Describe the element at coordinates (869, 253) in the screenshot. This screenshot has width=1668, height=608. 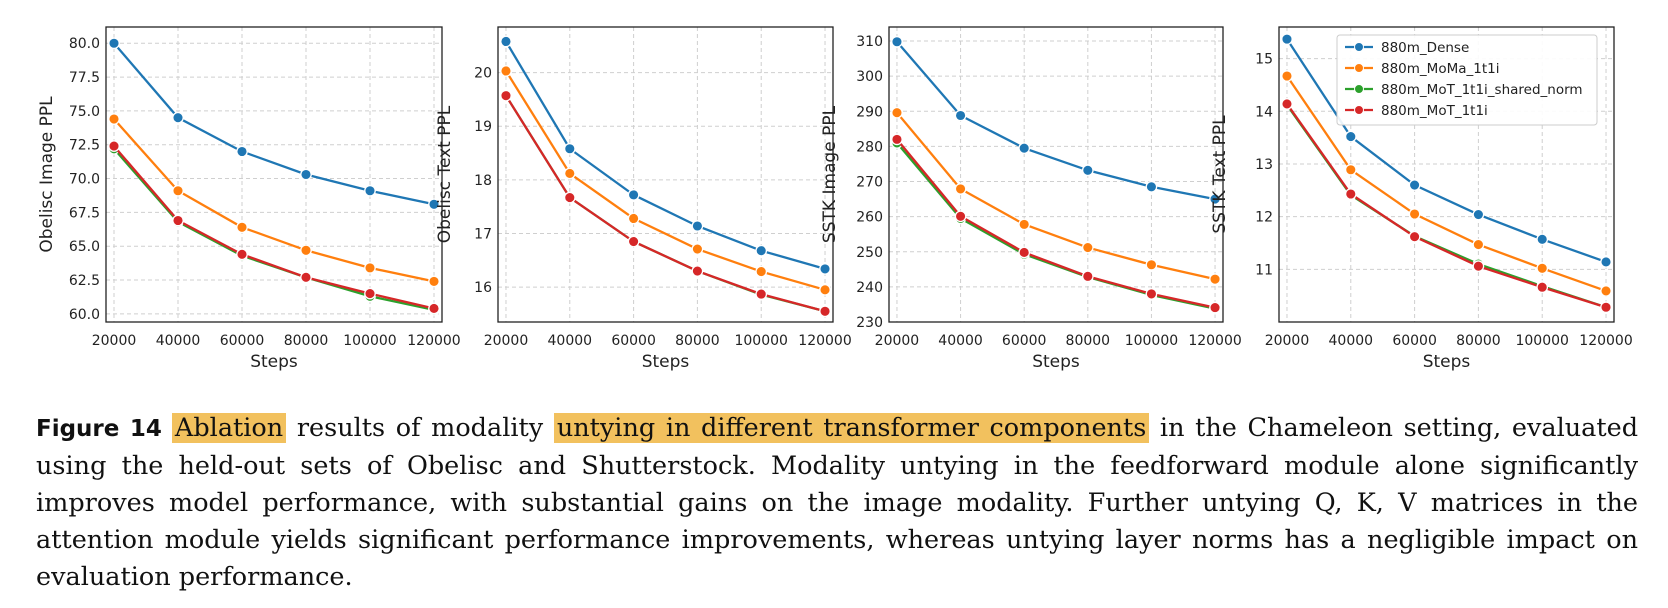
I see `y-tick-label: 250` at that location.